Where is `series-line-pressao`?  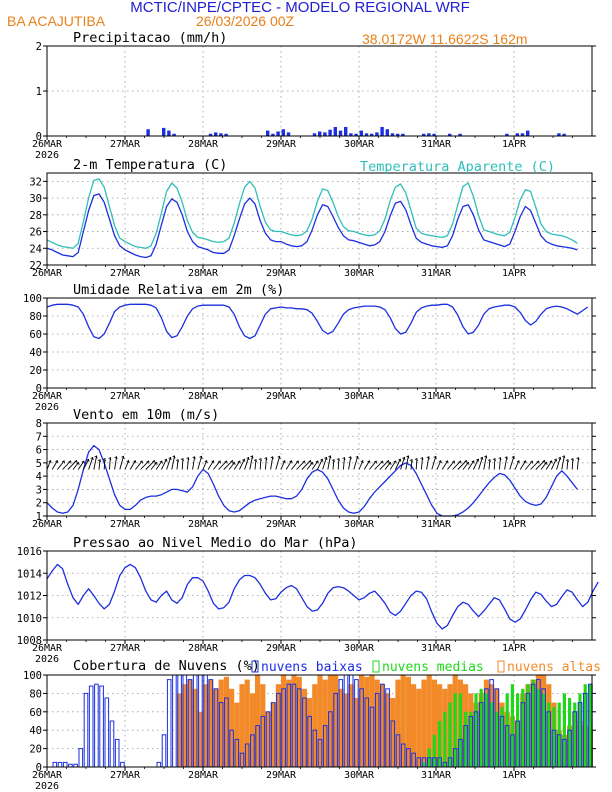
series-line-pressao is located at coordinates (322, 596).